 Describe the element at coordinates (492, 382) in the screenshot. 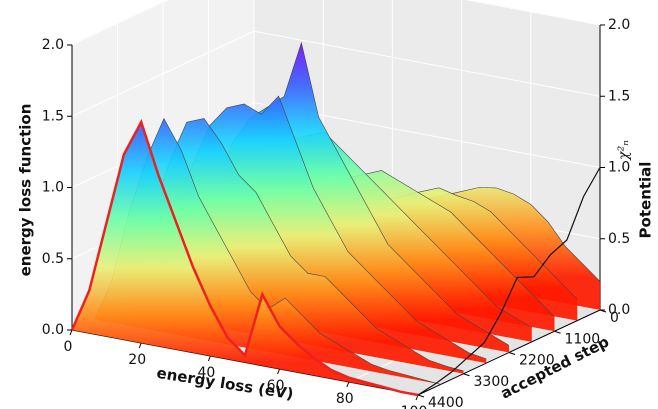

I see `y-tick-label: 3300` at that location.